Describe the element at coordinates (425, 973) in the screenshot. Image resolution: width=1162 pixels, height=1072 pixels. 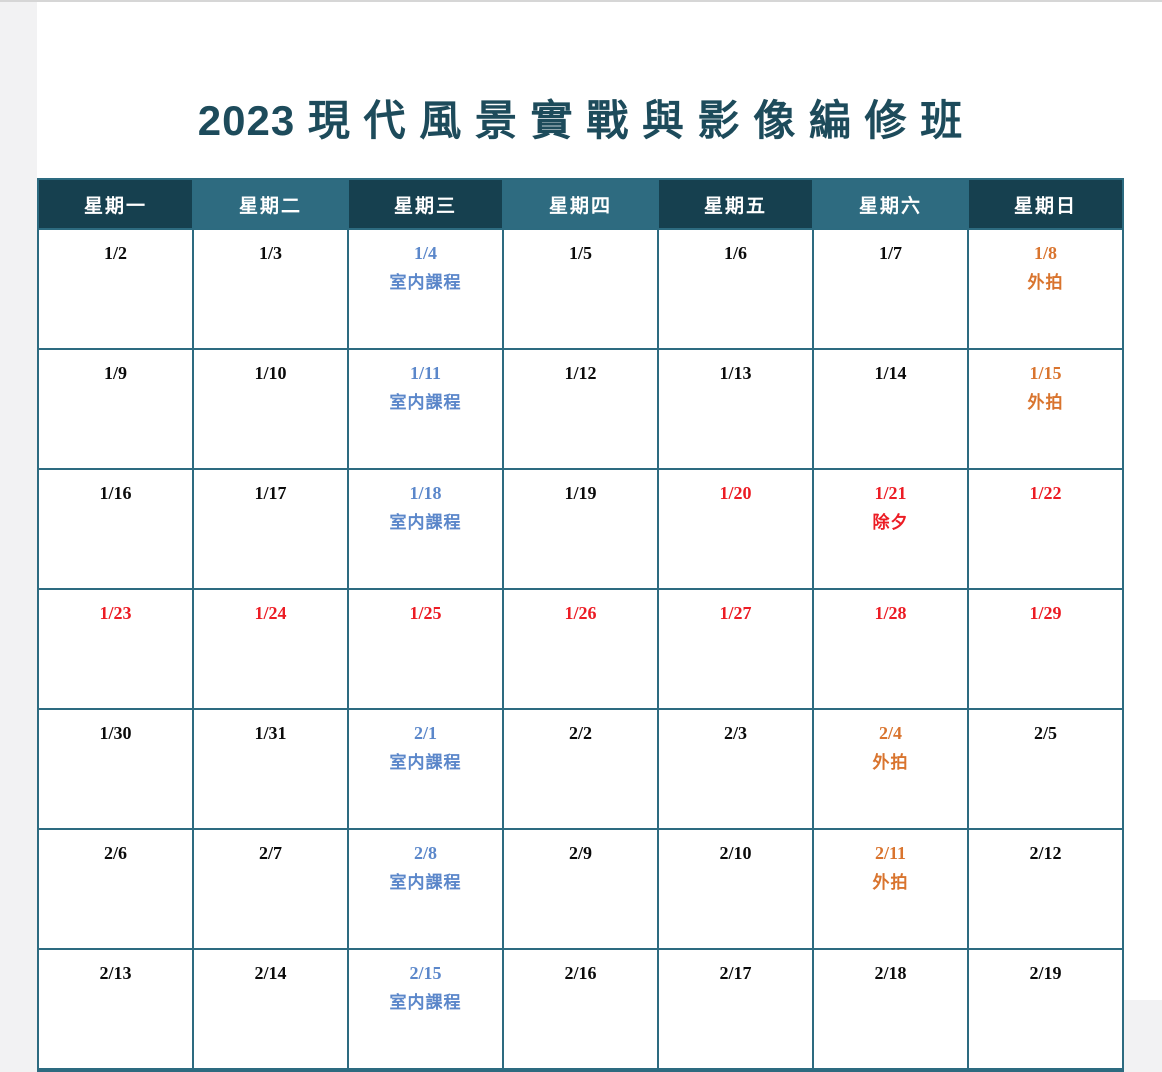
I see `cell-date: 2/15` at that location.